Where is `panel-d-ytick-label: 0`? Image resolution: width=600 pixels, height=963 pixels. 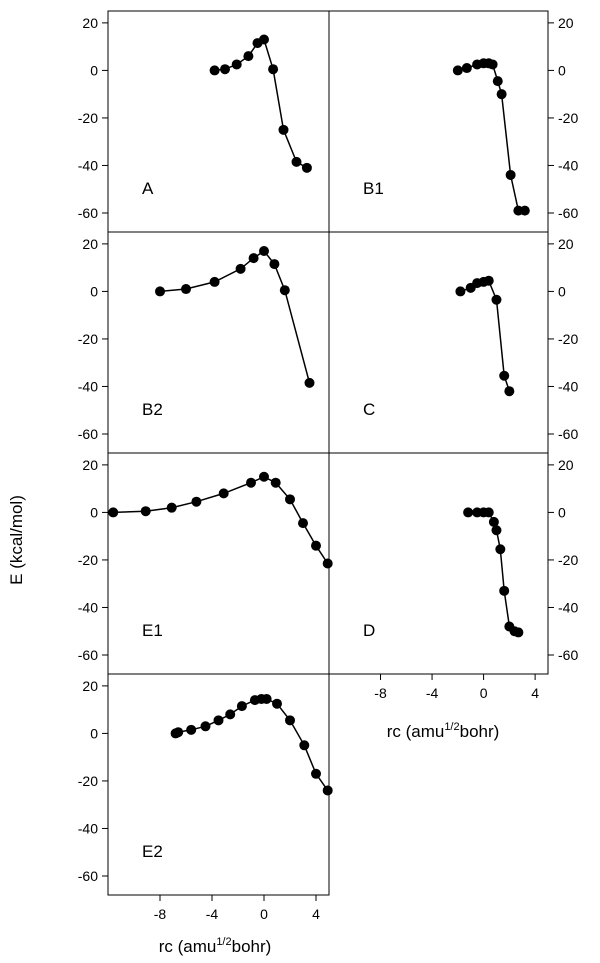 panel-d-ytick-label: 0 is located at coordinates (562, 512).